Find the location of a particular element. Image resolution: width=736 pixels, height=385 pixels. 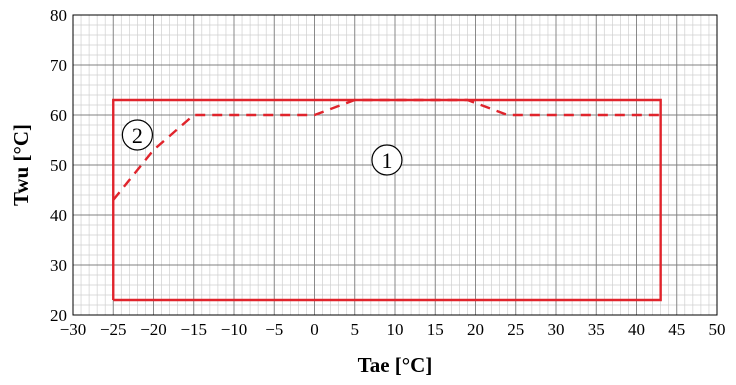

x-tick-label: 0 is located at coordinates (314, 329).